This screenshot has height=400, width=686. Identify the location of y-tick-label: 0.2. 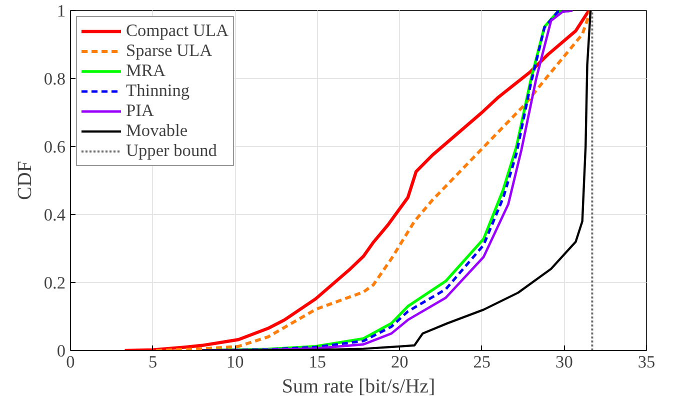
(55, 283).